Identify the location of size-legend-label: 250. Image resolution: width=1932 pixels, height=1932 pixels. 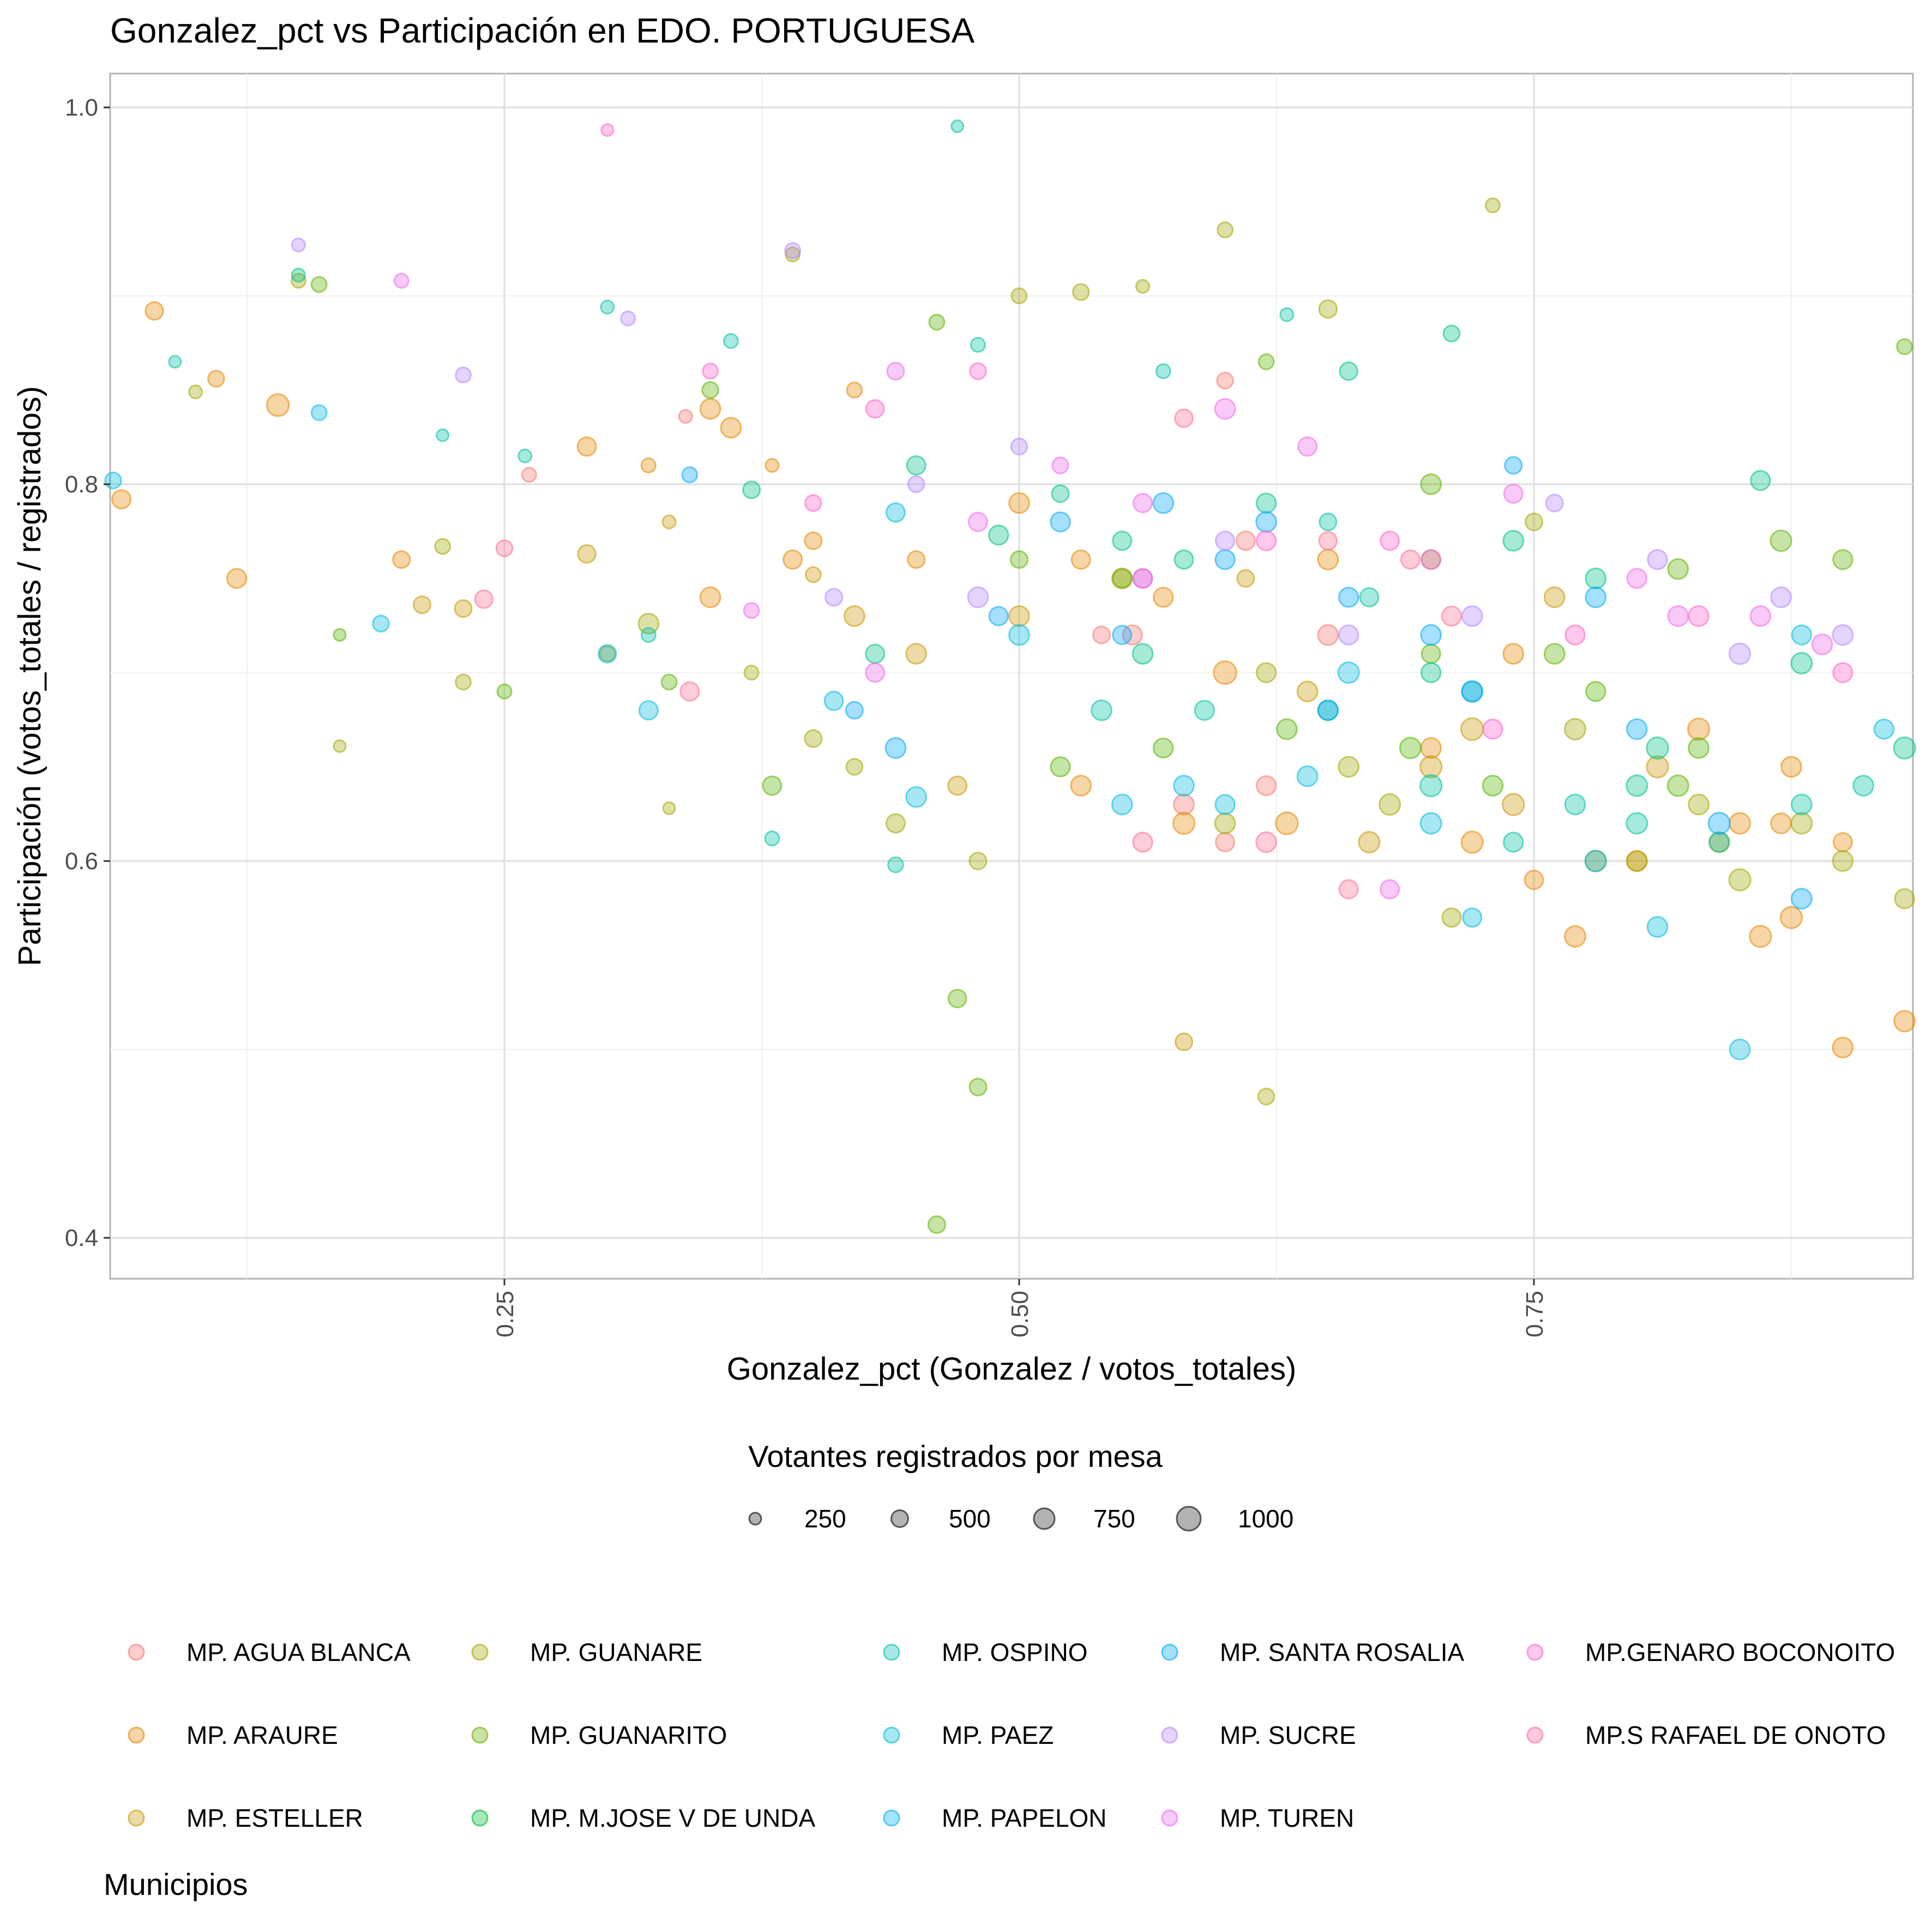
(825, 1518).